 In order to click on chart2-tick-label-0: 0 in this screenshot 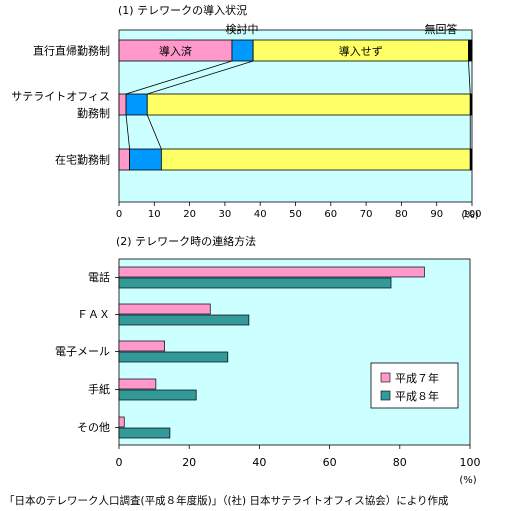, I will do `click(119, 462)`.